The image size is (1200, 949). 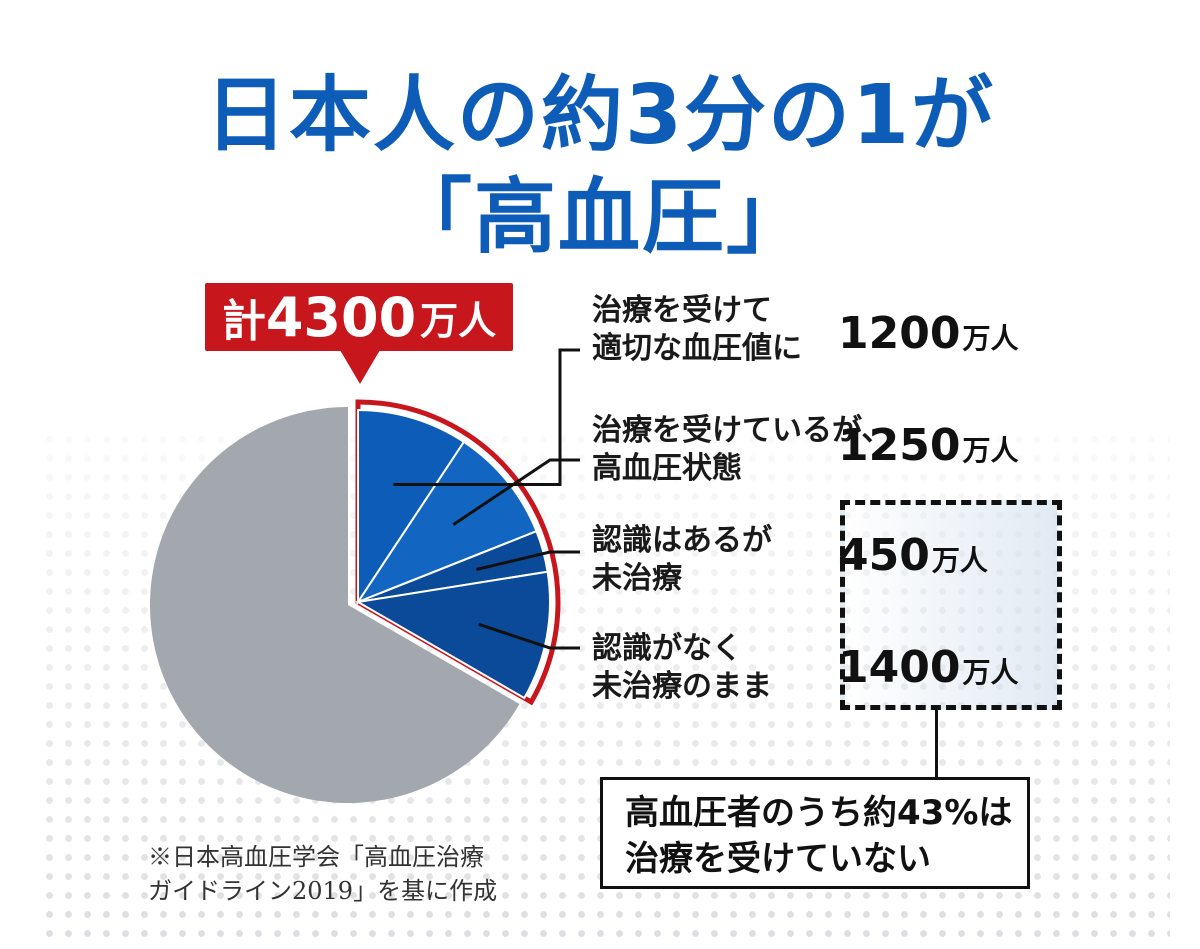 What do you see at coordinates (316, 857) in the screenshot?
I see `source-note-line-1: ※日本高血圧学会「高血圧治療` at bounding box center [316, 857].